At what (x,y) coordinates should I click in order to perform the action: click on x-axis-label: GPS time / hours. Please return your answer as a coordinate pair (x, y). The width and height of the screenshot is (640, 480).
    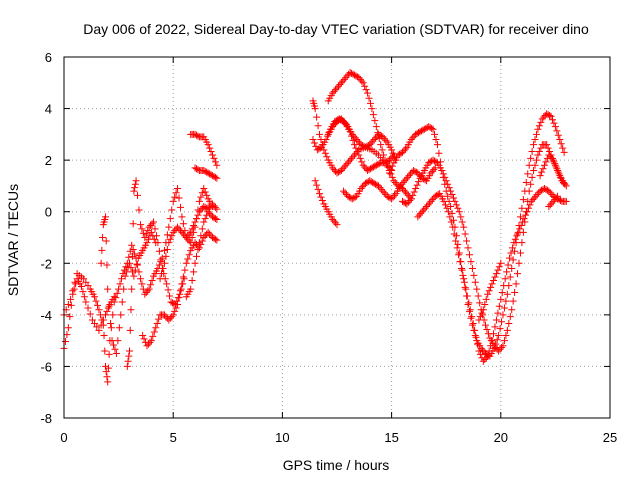
    Looking at the image, I should click on (336, 465).